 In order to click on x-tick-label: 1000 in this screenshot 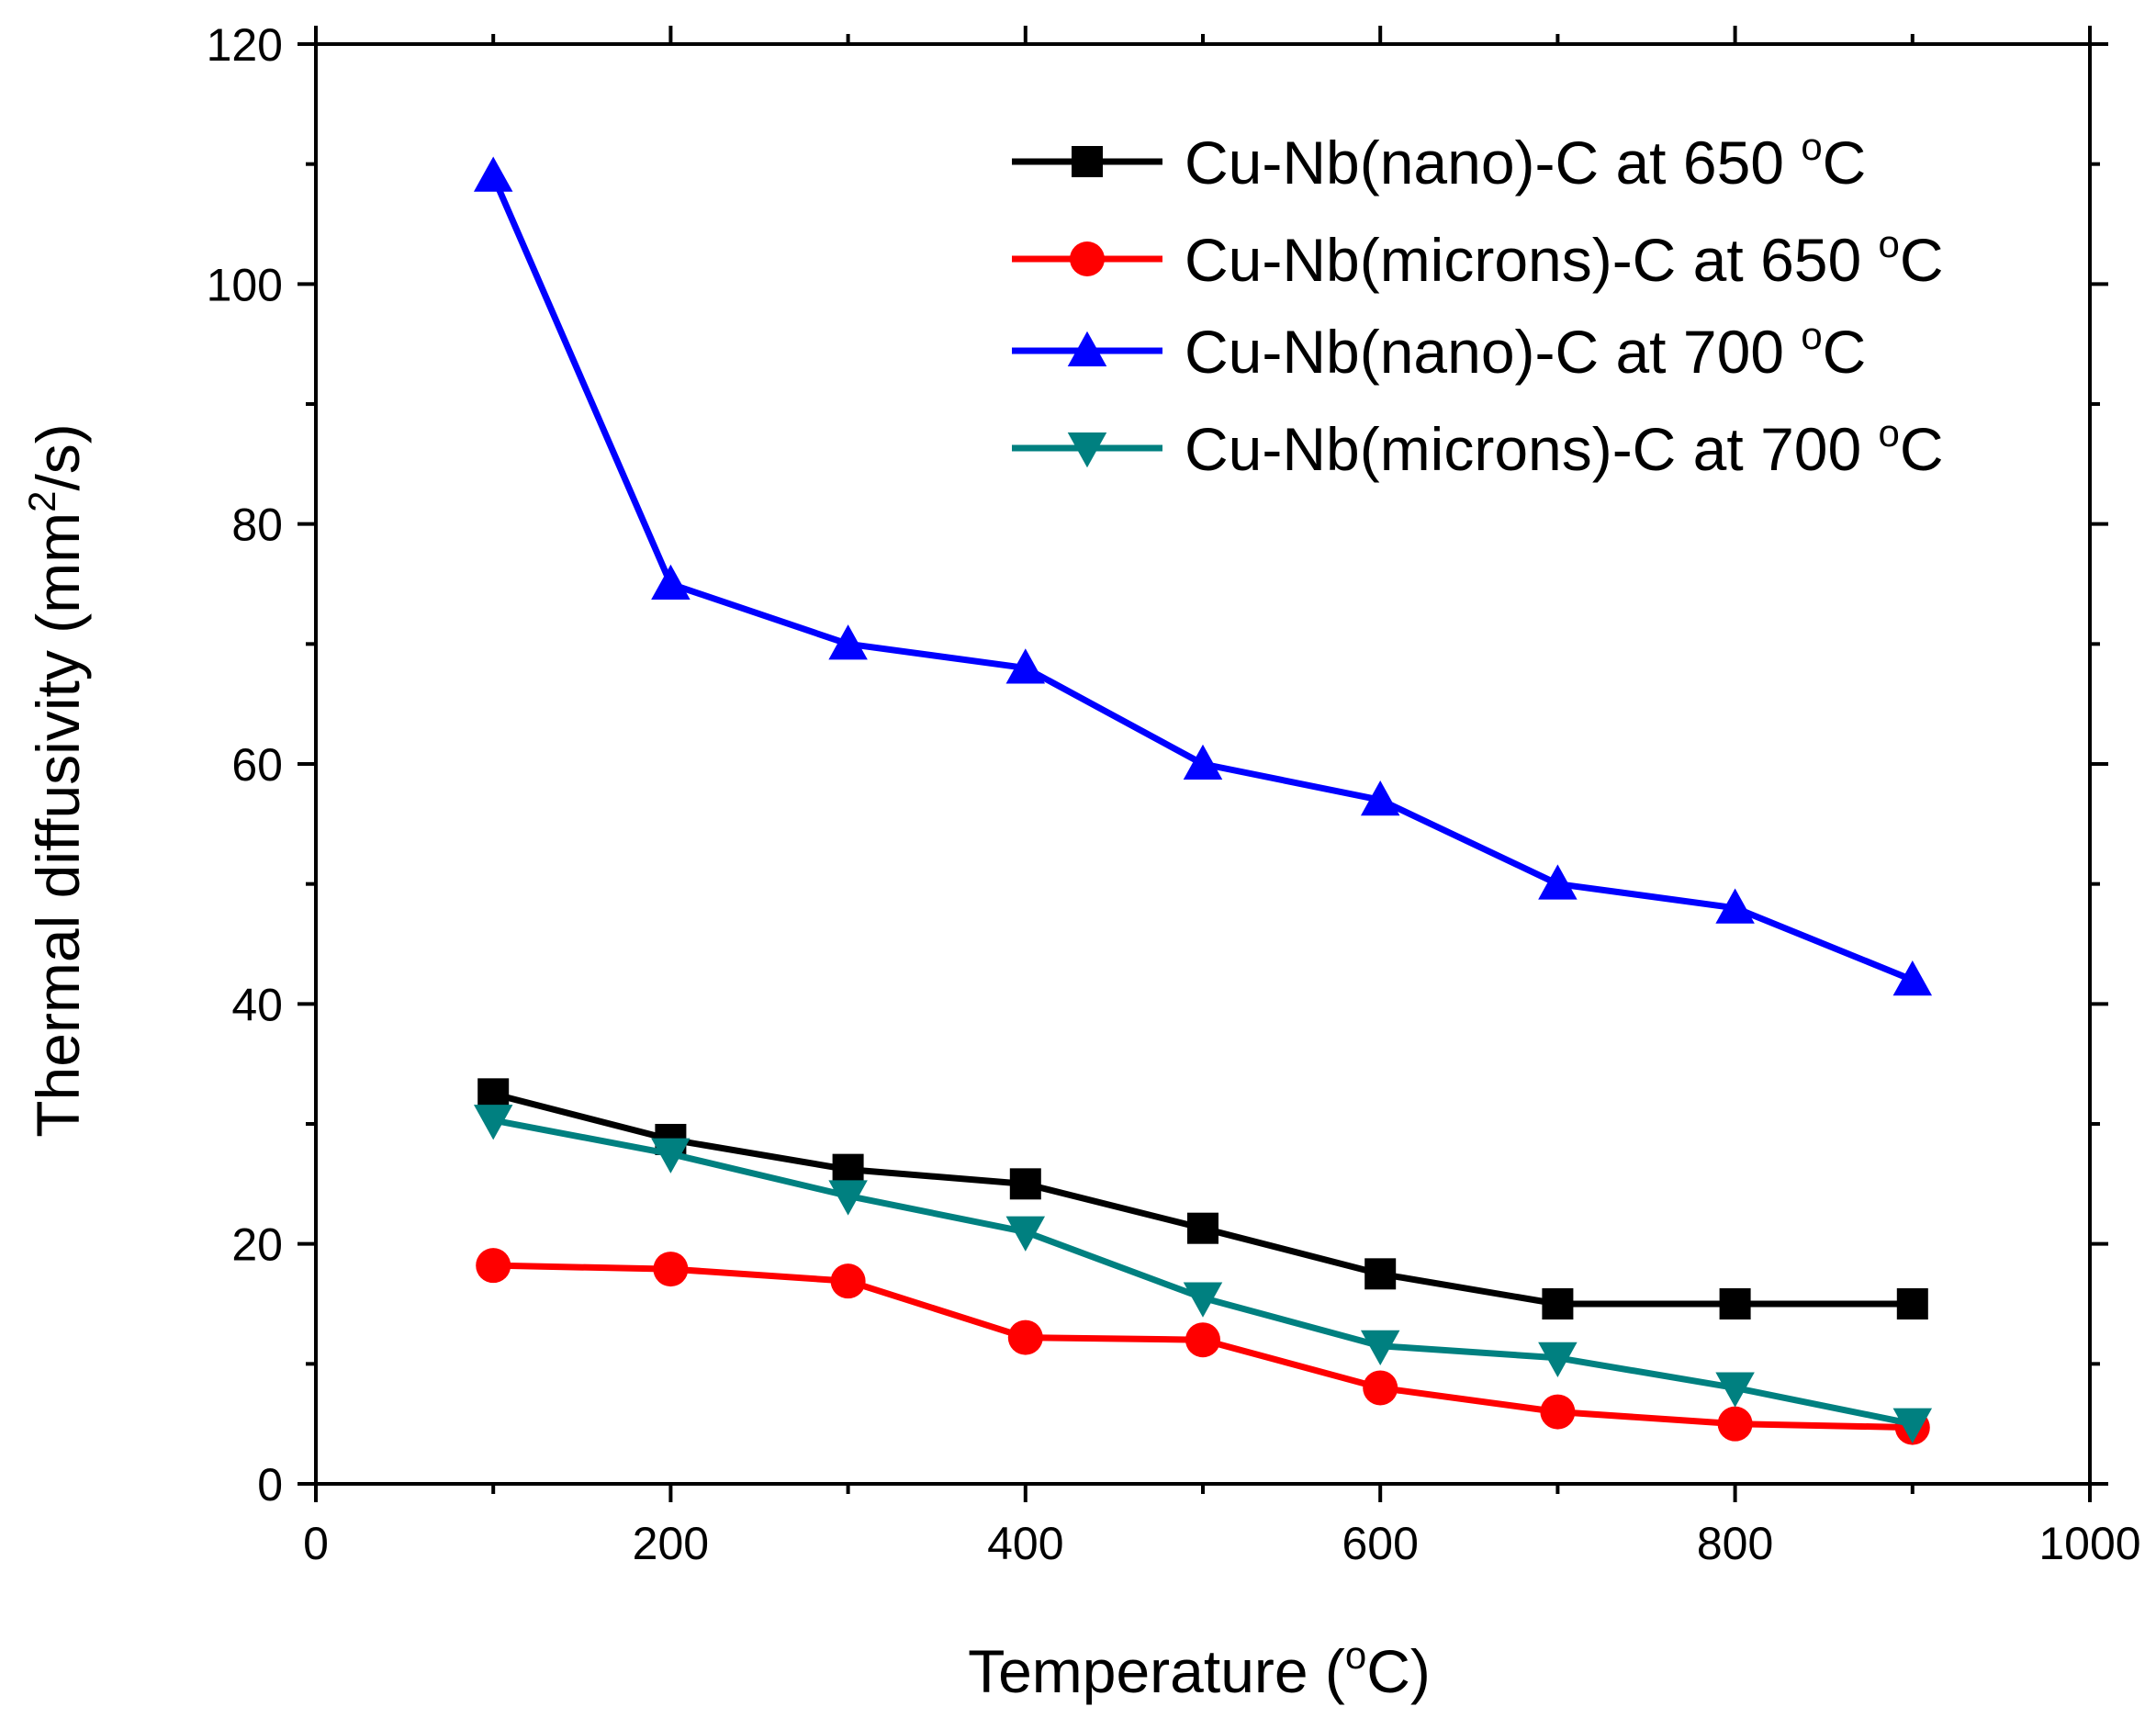, I will do `click(2089, 1543)`.